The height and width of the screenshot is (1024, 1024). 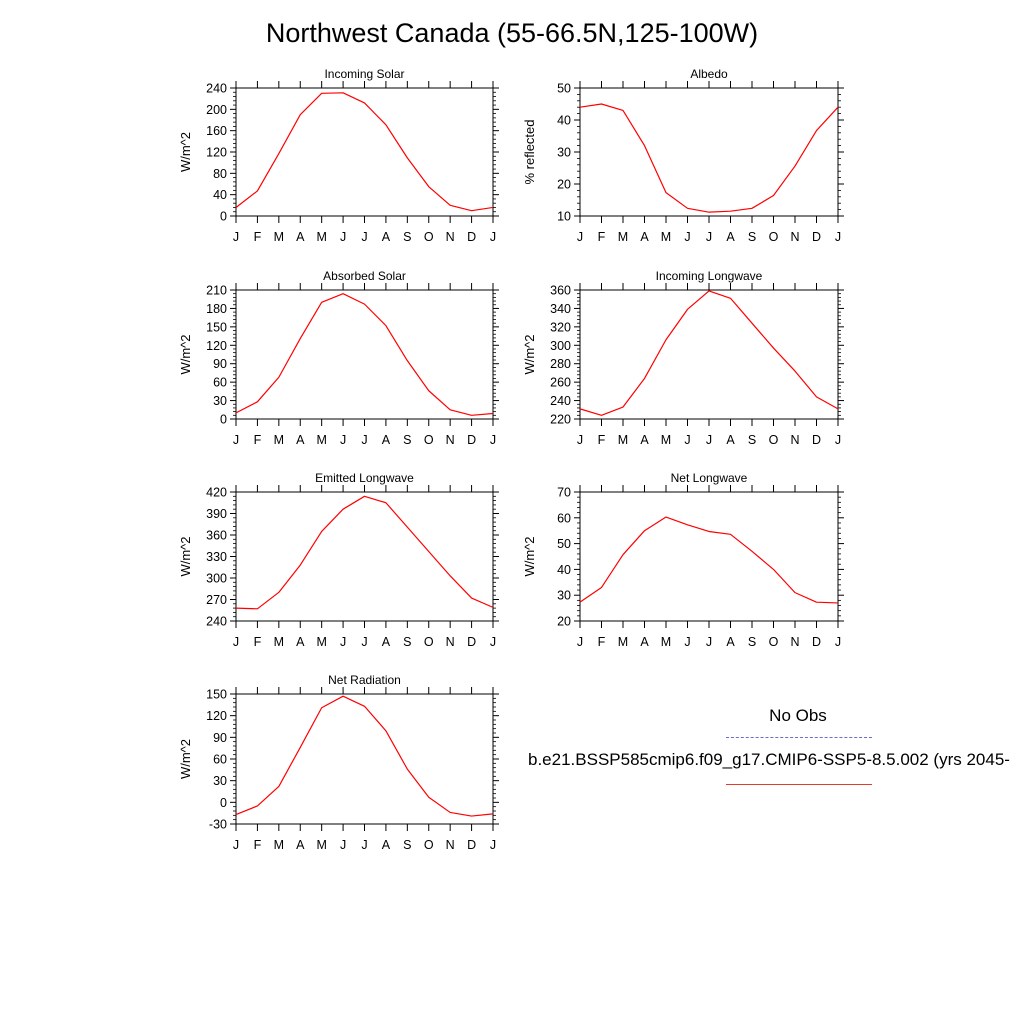 I want to click on panel-title: Net Radiation, so click(x=364, y=680).